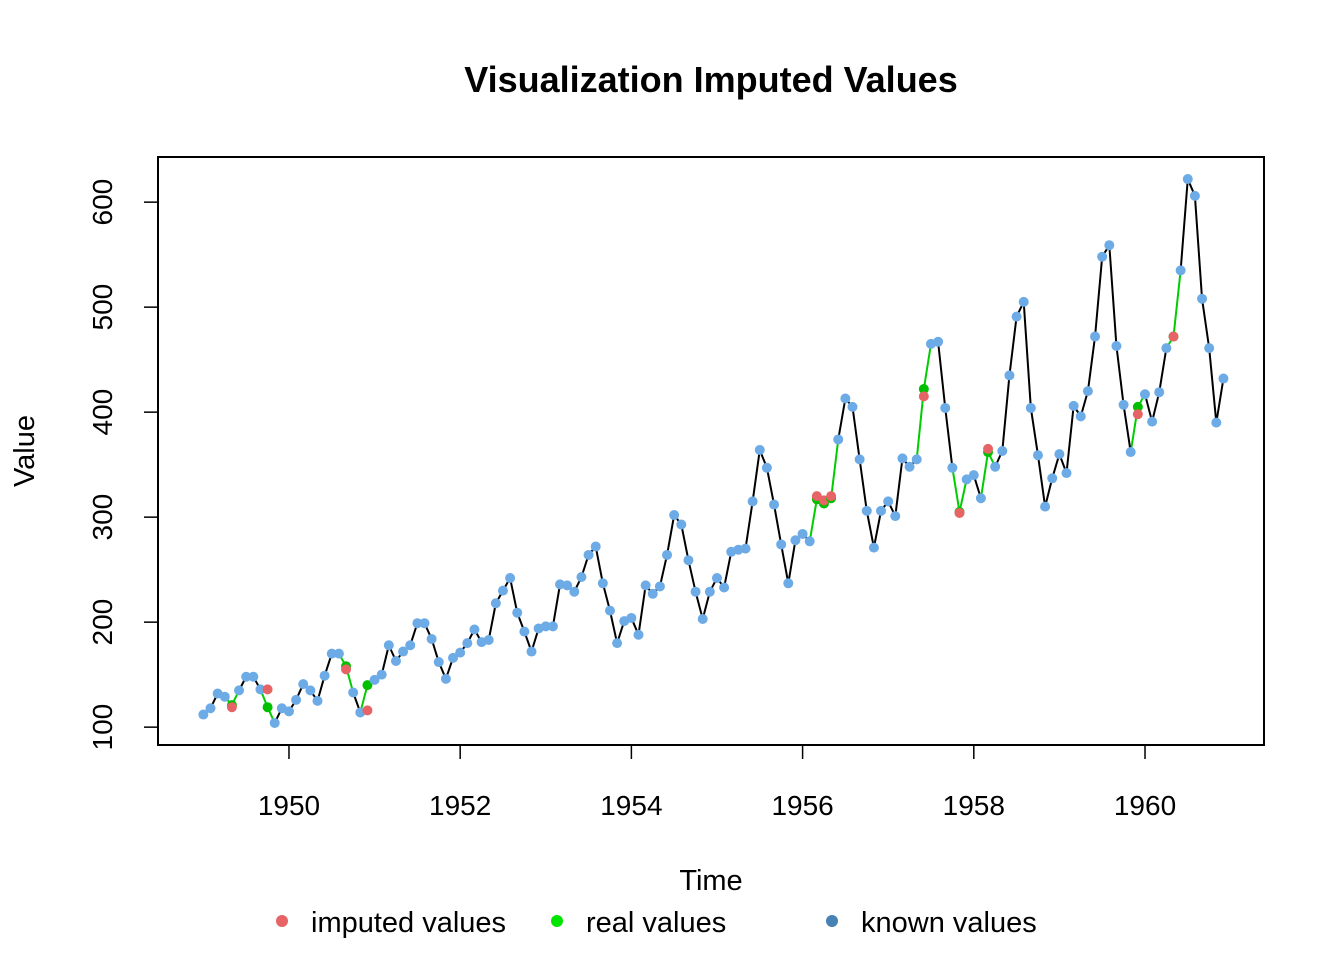 The image size is (1344, 960). What do you see at coordinates (102, 307) in the screenshot?
I see `y-tick-label: 500` at bounding box center [102, 307].